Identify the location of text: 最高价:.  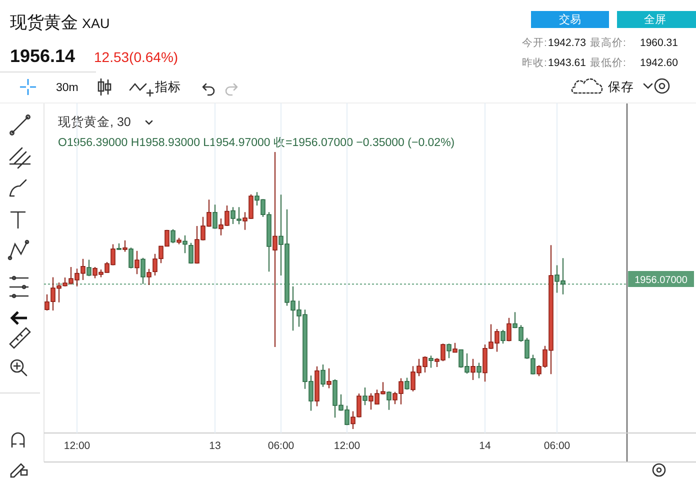
(608, 42).